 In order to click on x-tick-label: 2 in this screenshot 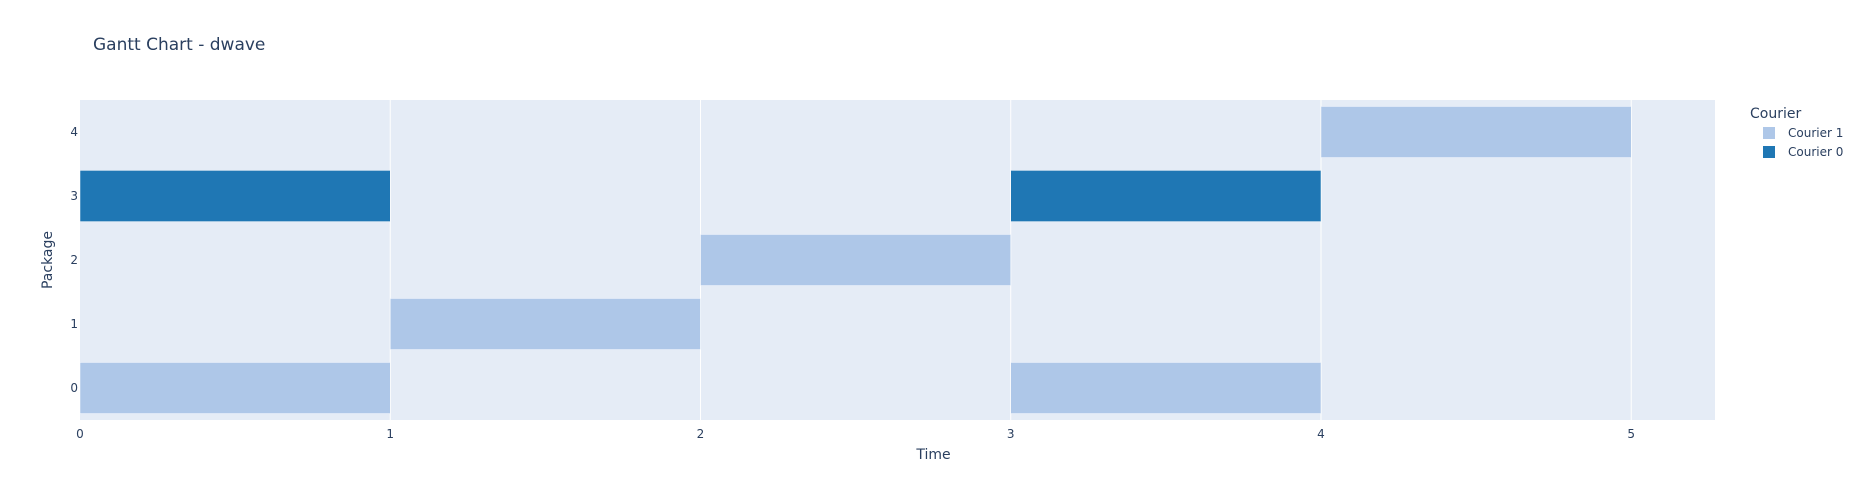, I will do `click(701, 434)`.